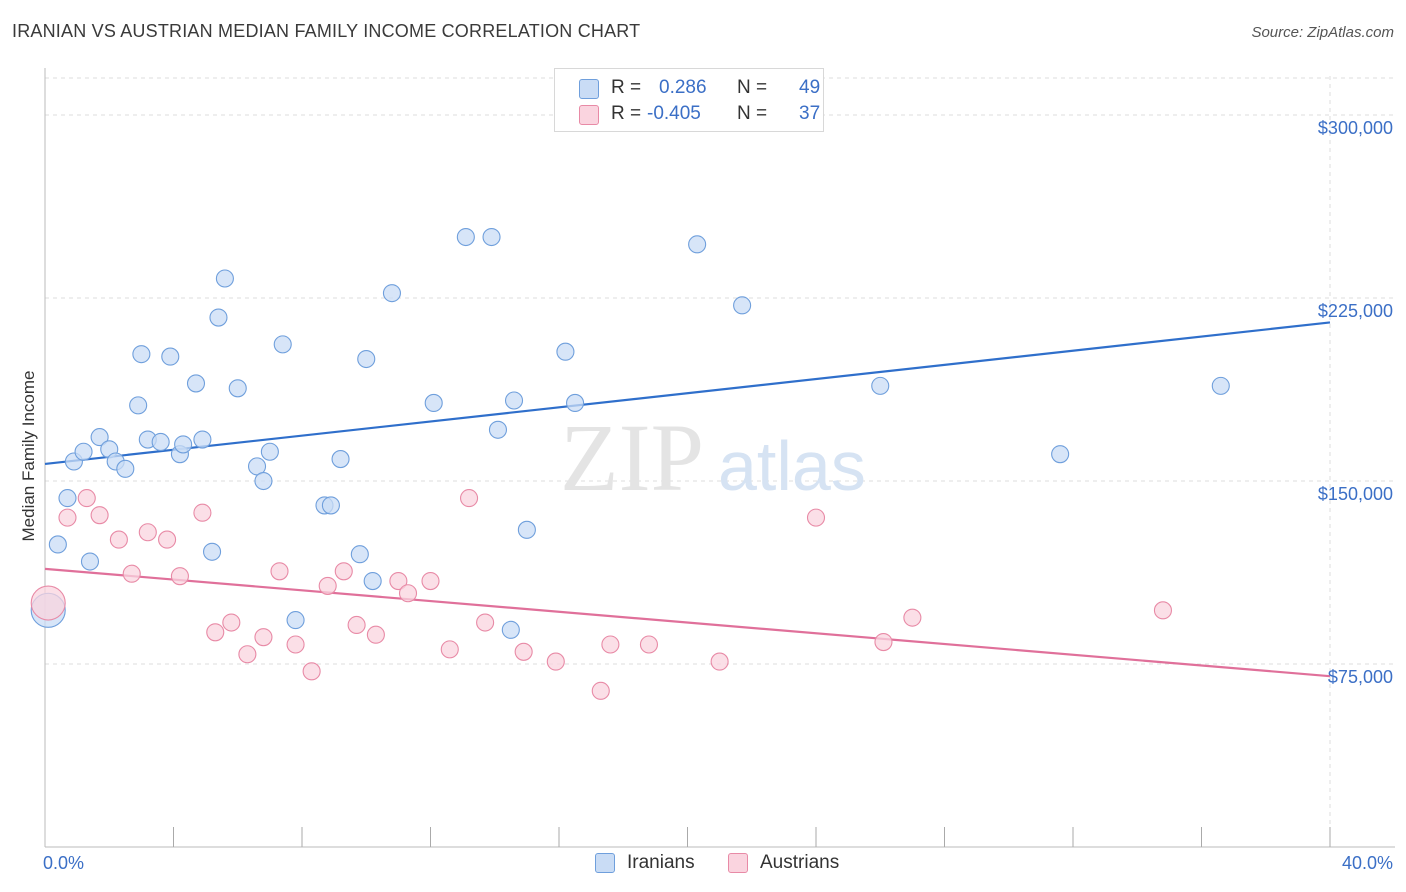 Image resolution: width=1406 pixels, height=892 pixels. Describe the element at coordinates (1322, 32) in the screenshot. I see `source-label: Source: ZipAtlas.com` at that location.